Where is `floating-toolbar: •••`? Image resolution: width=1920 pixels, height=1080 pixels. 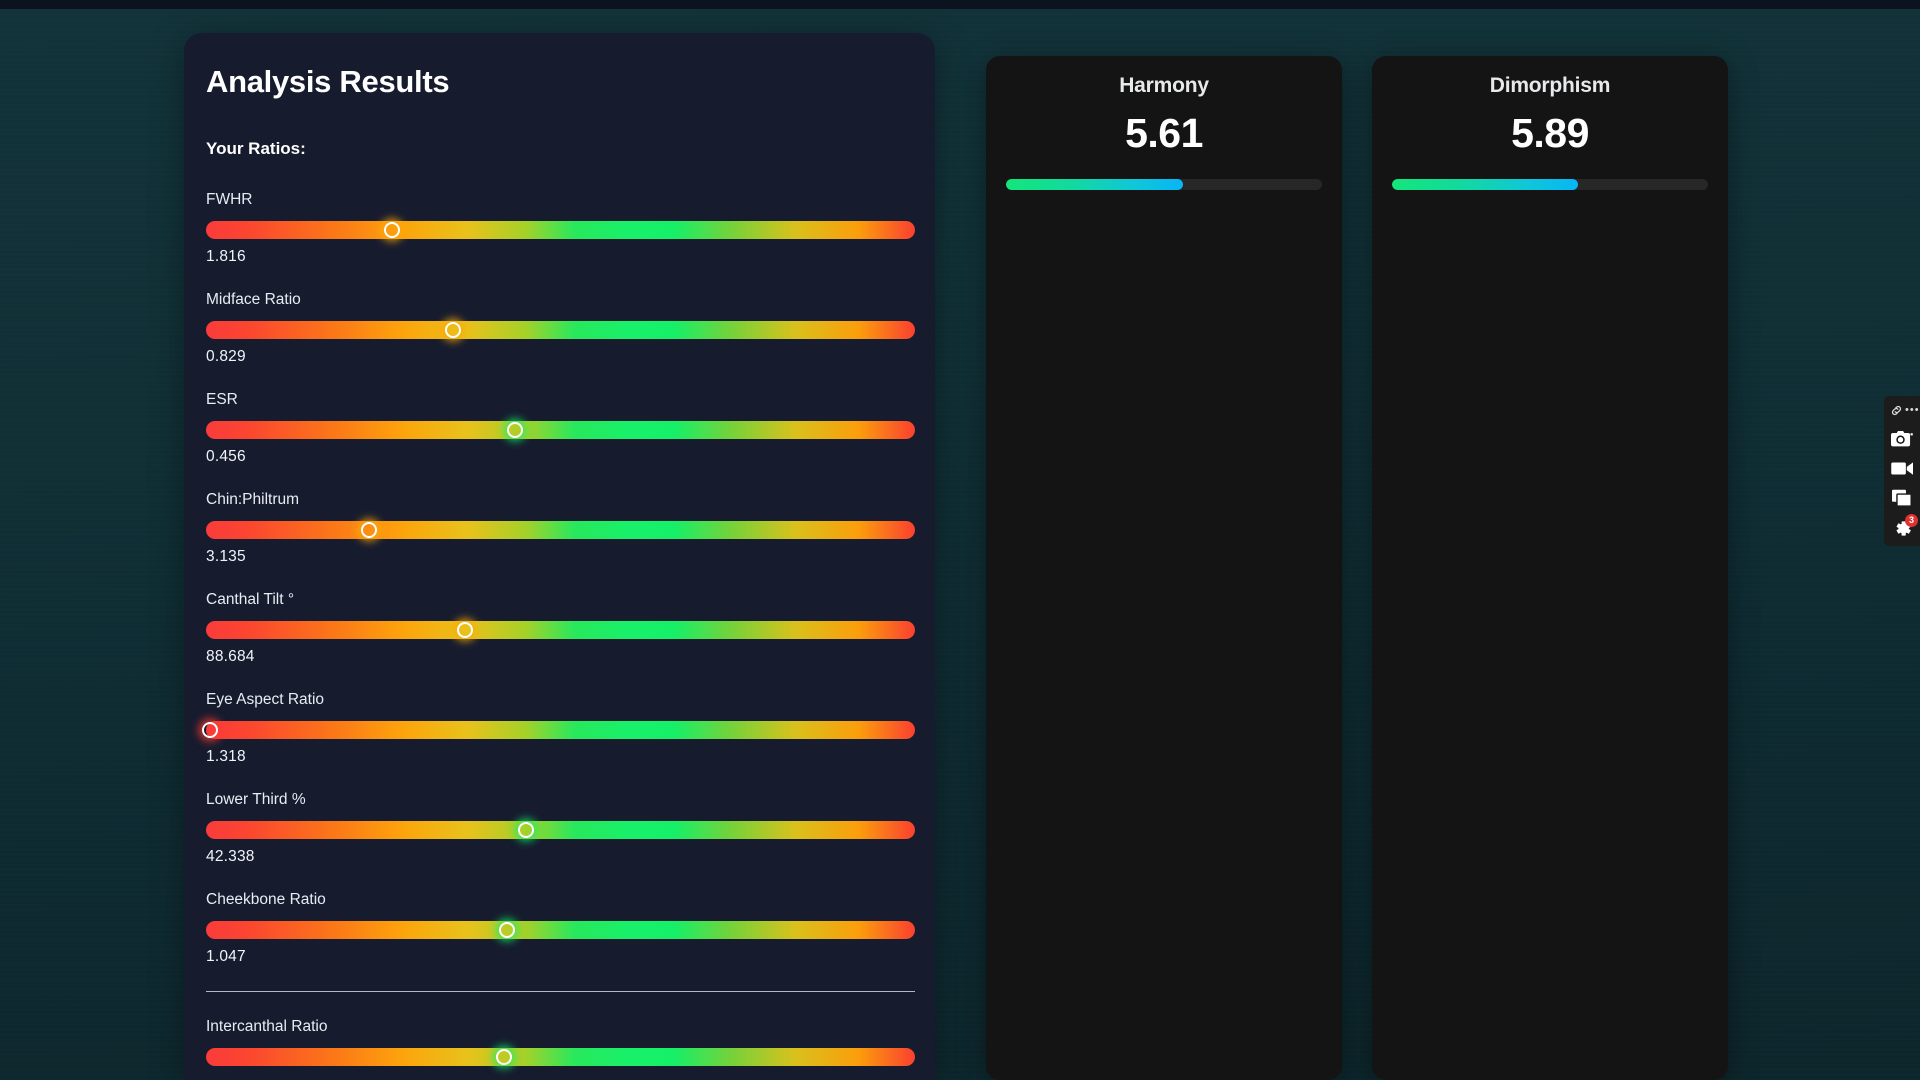
floating-toolbar: ••• is located at coordinates (1902, 471).